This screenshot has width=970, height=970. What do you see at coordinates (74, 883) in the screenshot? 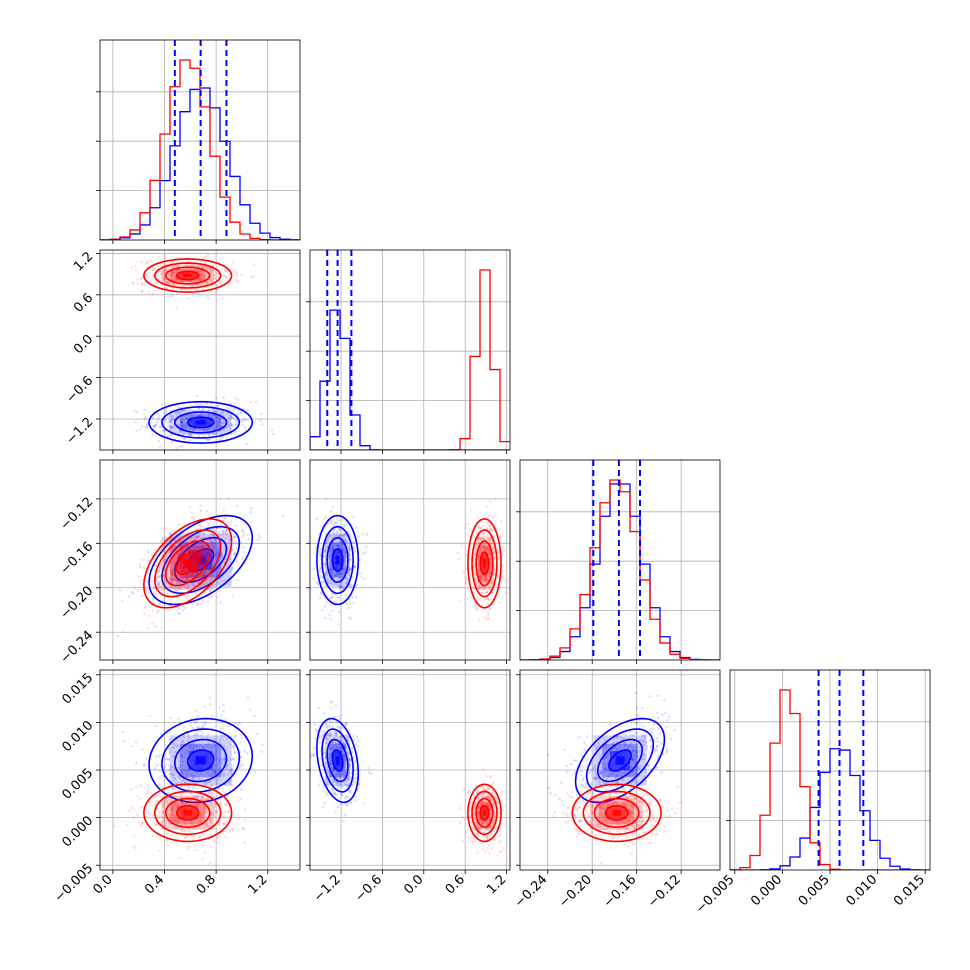
I see `y-tick-label: −0.005` at bounding box center [74, 883].